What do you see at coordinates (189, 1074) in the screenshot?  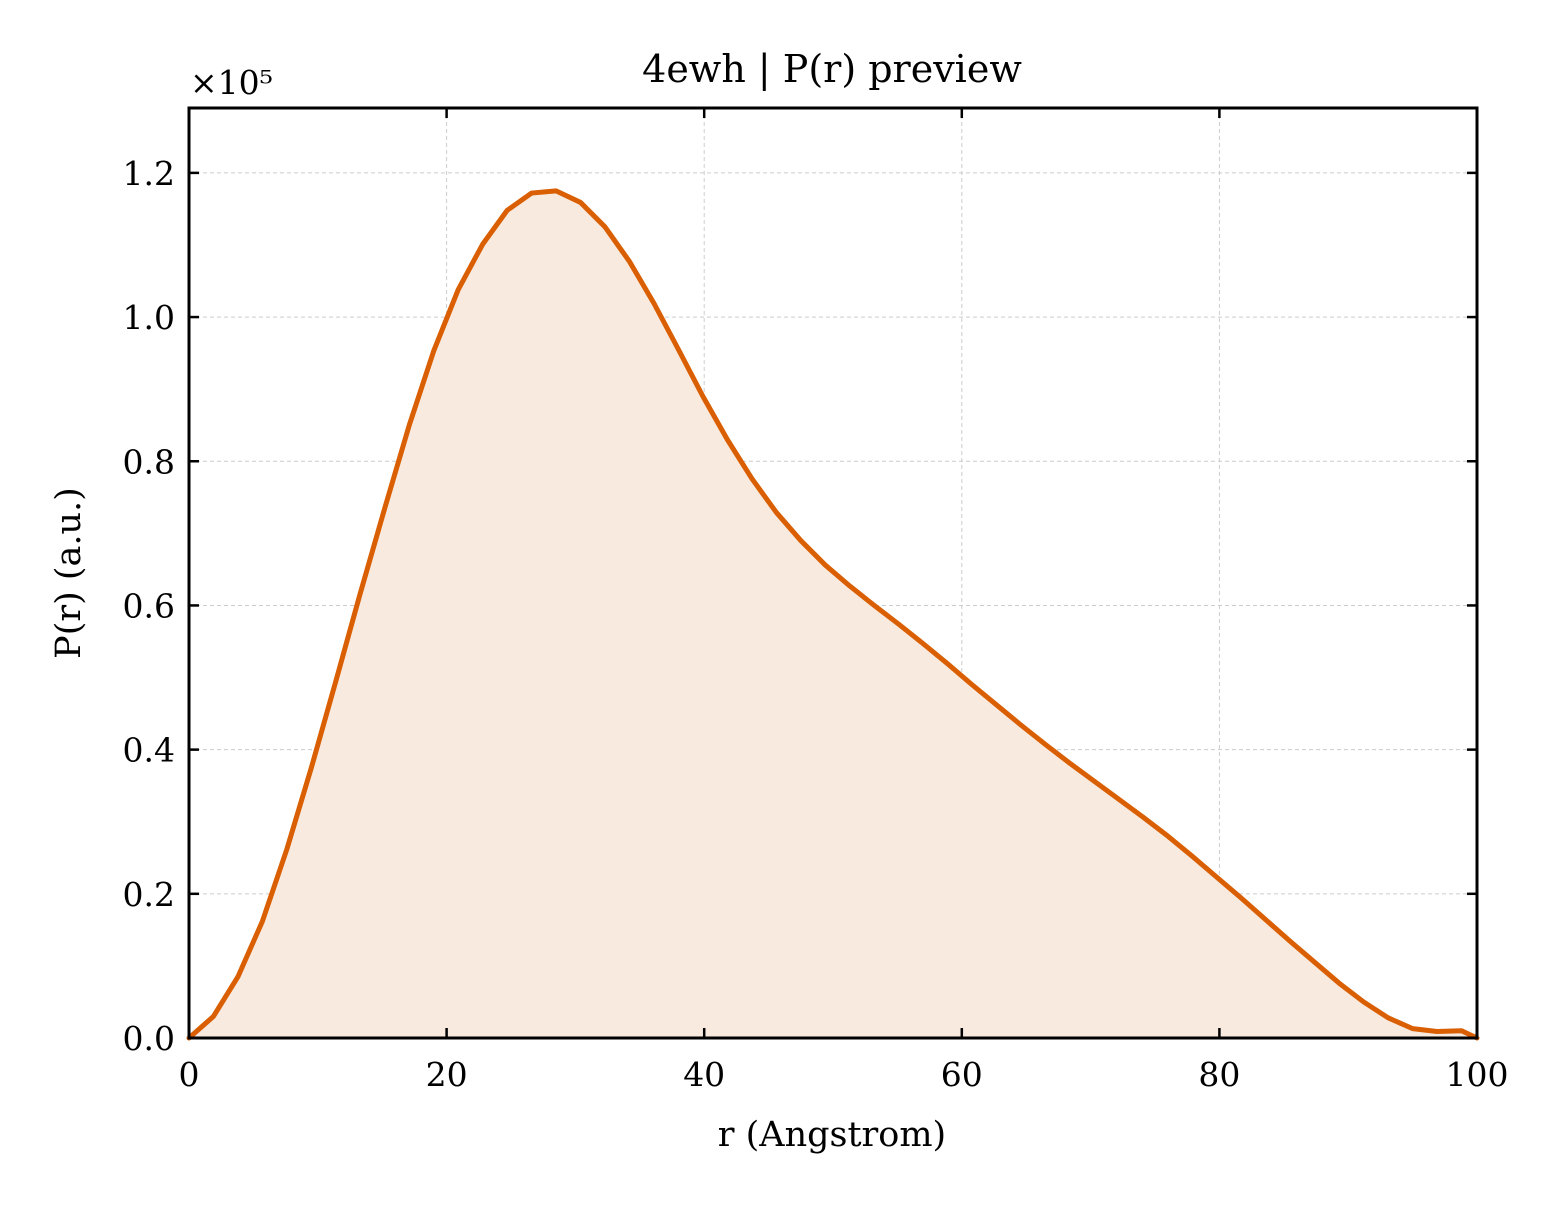 I see `x-tick-label: 0` at bounding box center [189, 1074].